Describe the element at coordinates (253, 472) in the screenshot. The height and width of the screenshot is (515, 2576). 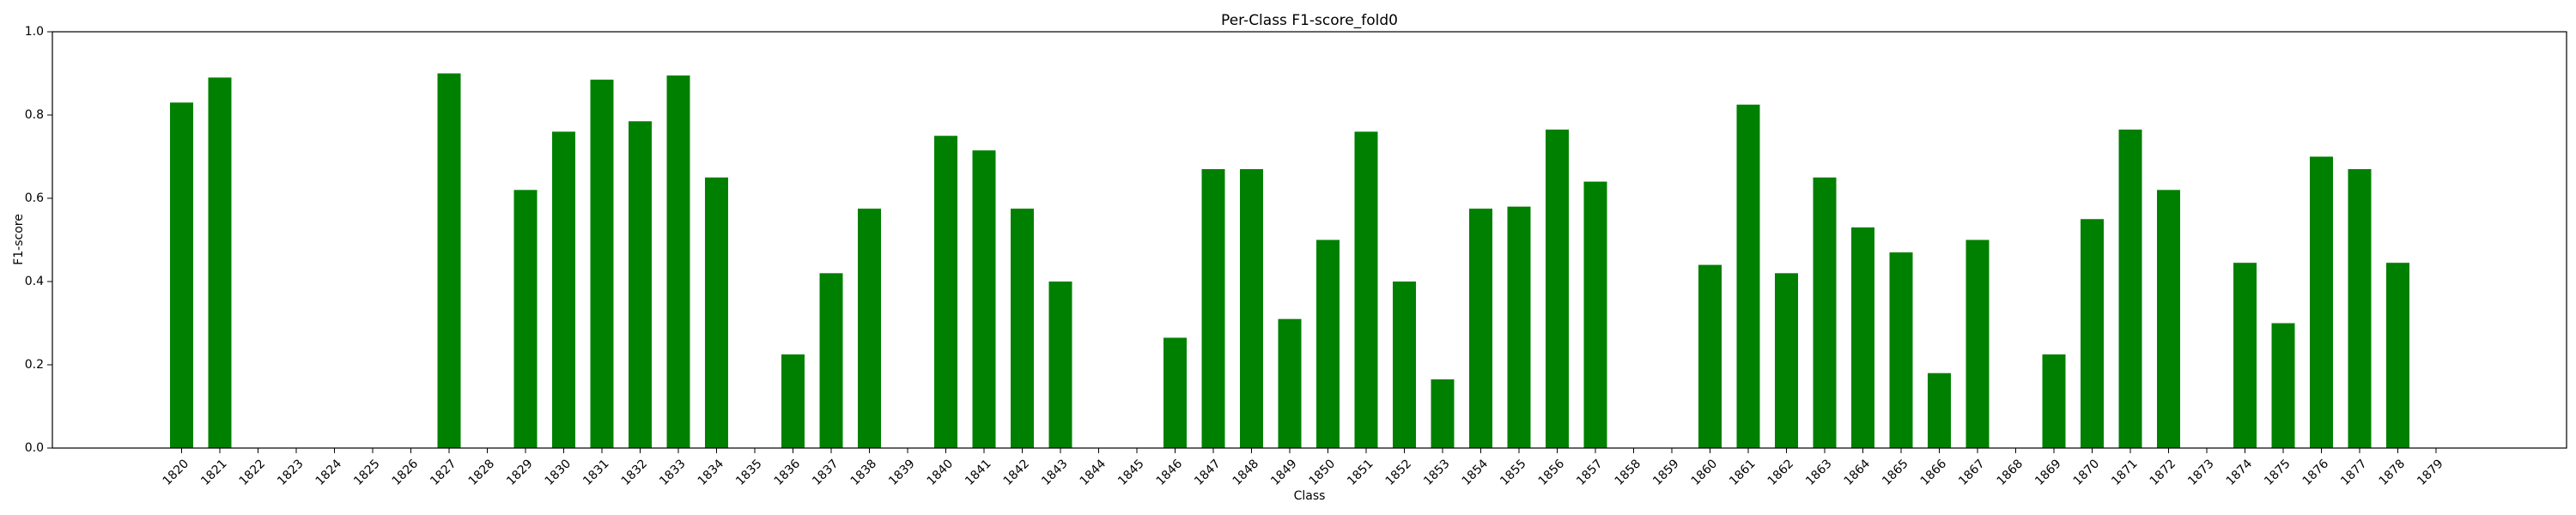
I see `x-tick-label-1822: 1822` at that location.